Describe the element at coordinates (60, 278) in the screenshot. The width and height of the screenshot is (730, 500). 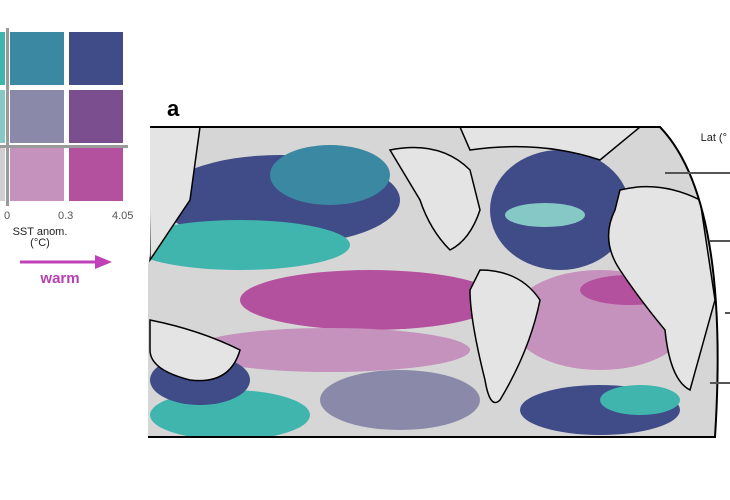
I see `warm-label: warm` at that location.